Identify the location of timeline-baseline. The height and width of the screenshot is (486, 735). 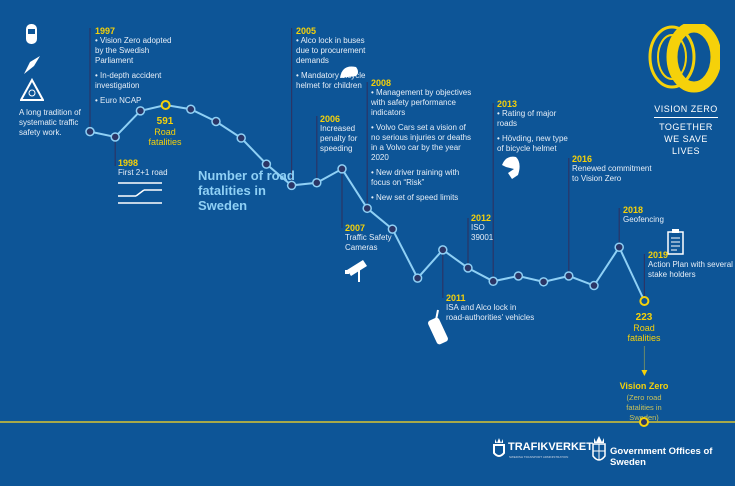
(367, 422).